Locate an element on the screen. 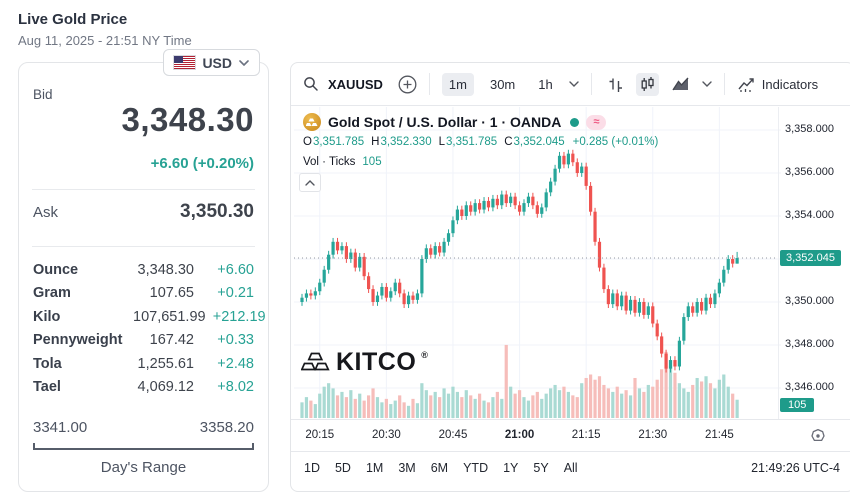  search-icon is located at coordinates (311, 84).